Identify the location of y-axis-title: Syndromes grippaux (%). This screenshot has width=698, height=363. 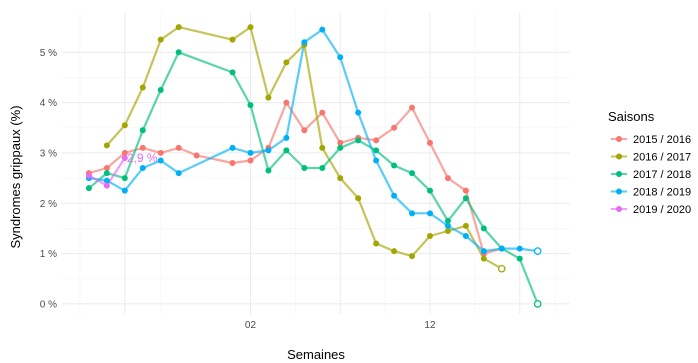
(15, 176).